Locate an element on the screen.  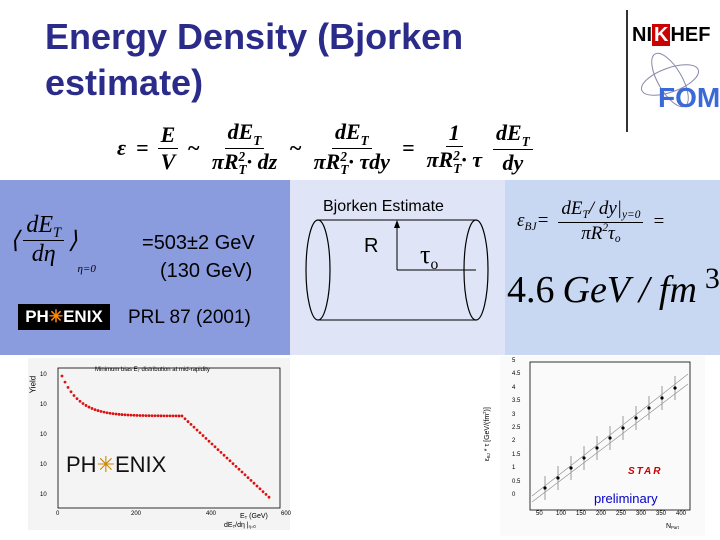
denominator: πR 2 T · τ is located at coordinates (455, 161).